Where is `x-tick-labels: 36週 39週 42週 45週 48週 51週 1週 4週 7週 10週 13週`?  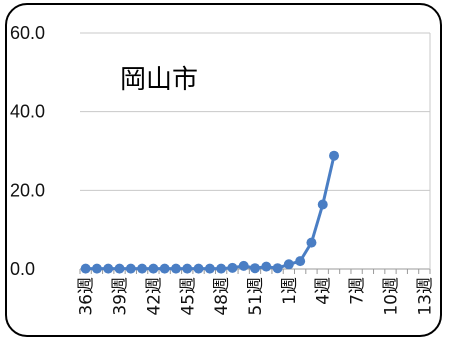 x-tick-labels: 36週 39週 42週 45週 48週 51週 1週 4週 7週 10週 13週 is located at coordinates (256, 296).